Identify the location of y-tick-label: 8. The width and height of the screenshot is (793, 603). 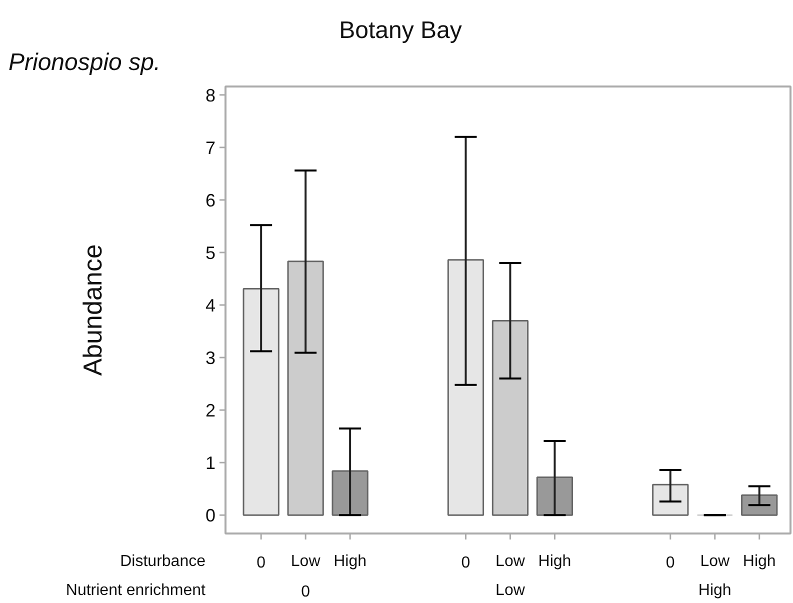
(210, 95).